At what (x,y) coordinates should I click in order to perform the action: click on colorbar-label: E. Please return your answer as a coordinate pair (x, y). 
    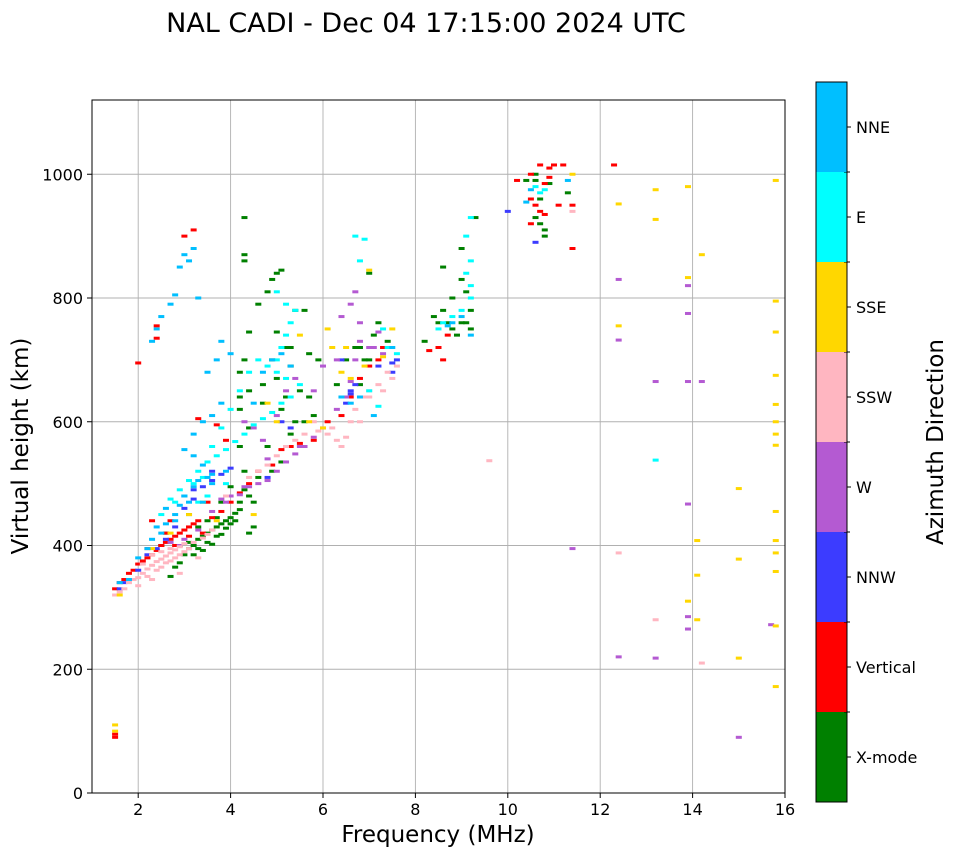
    Looking at the image, I should click on (861, 217).